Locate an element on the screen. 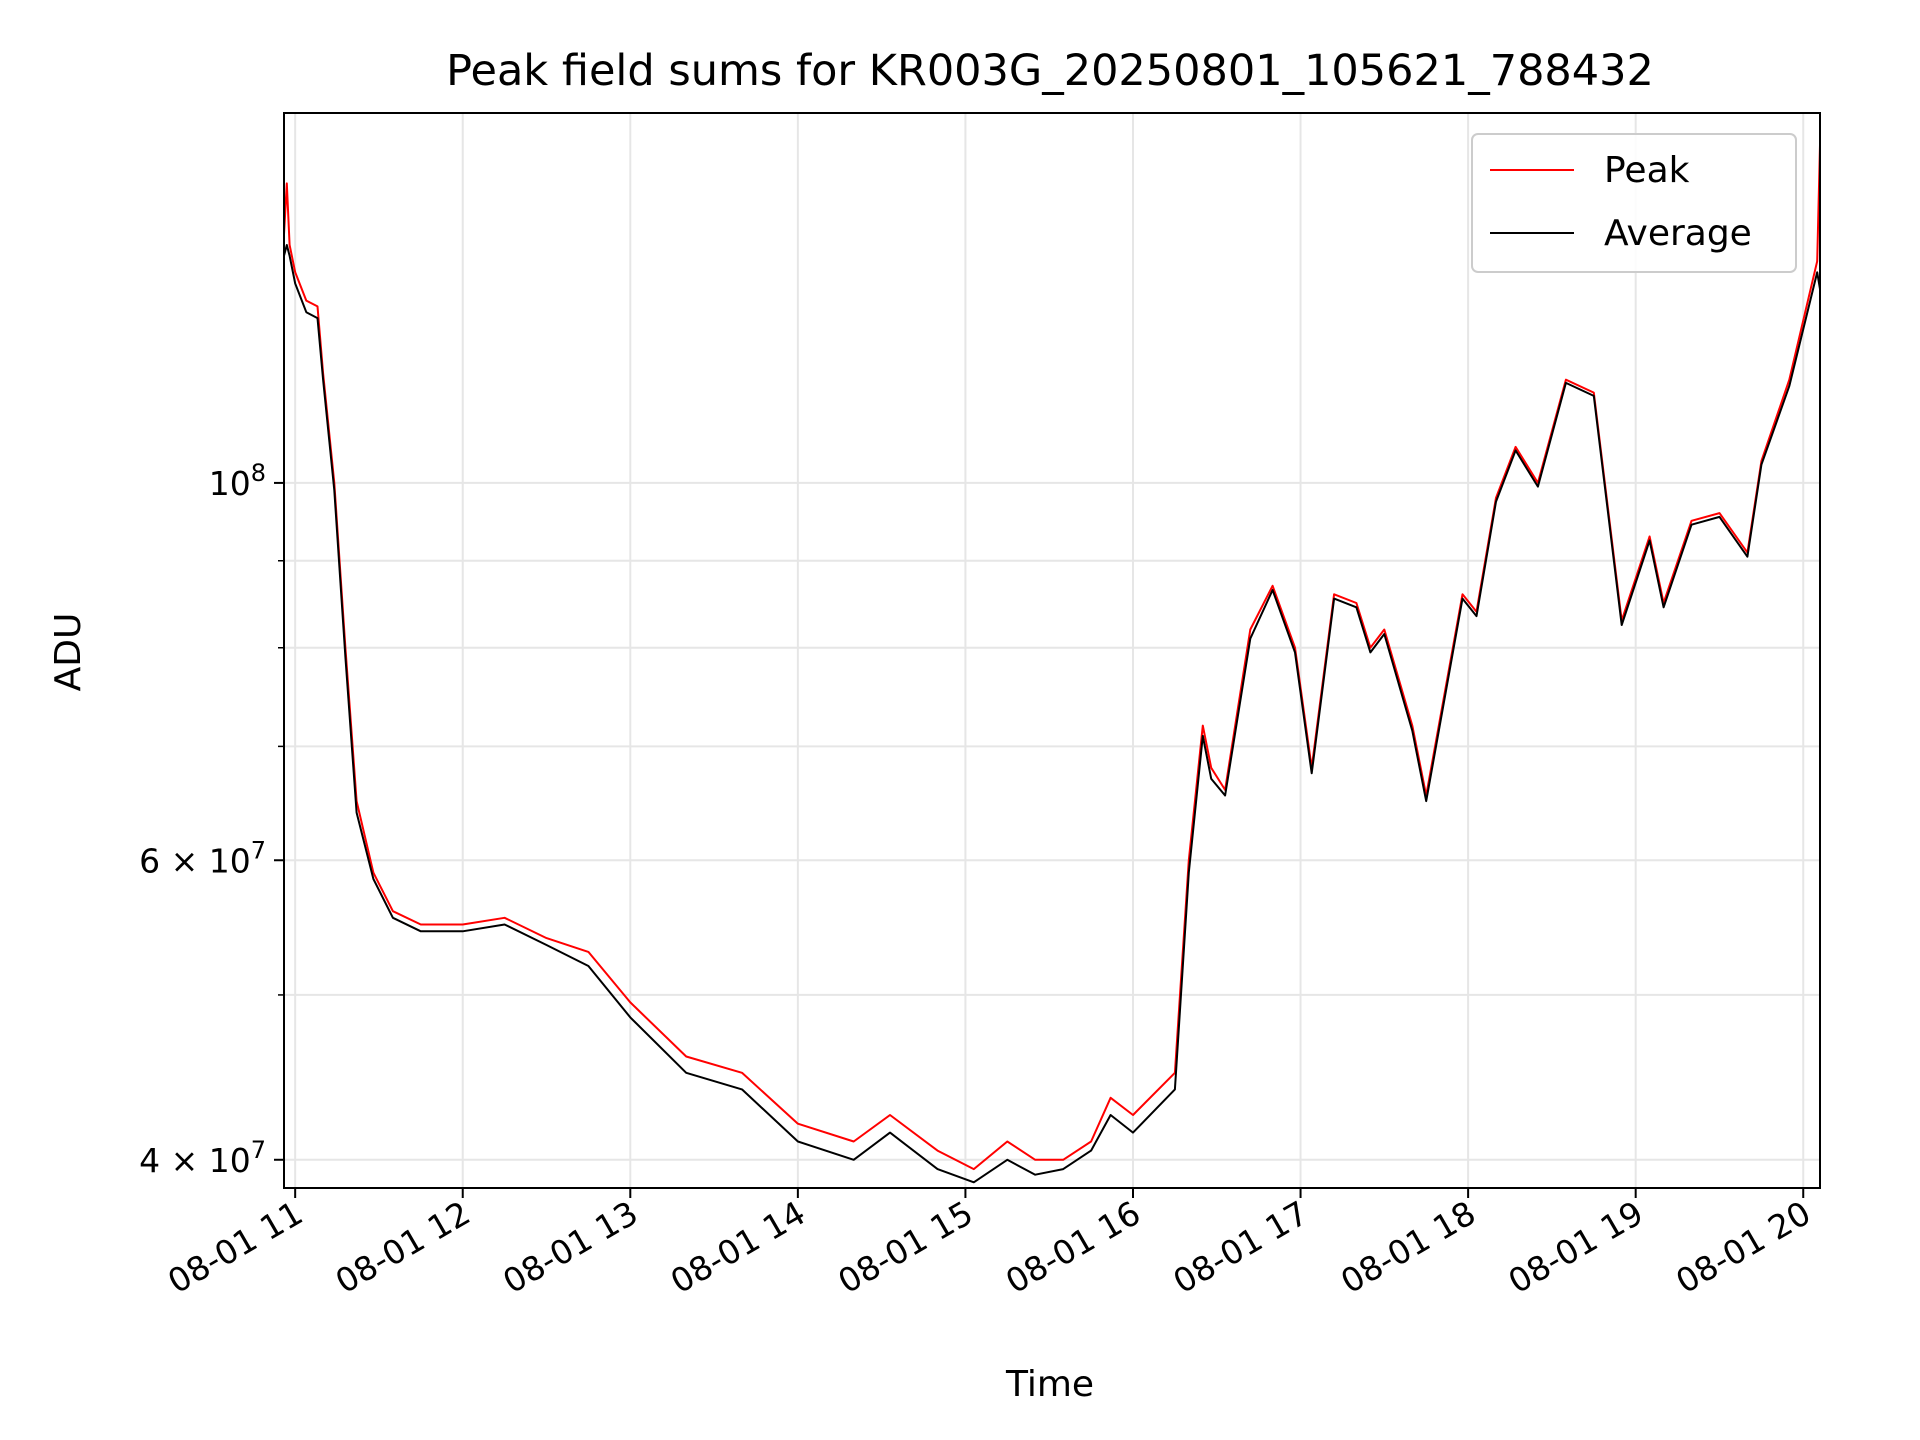 The height and width of the screenshot is (1440, 1920). legend: Peak Average is located at coordinates (1634, 203).